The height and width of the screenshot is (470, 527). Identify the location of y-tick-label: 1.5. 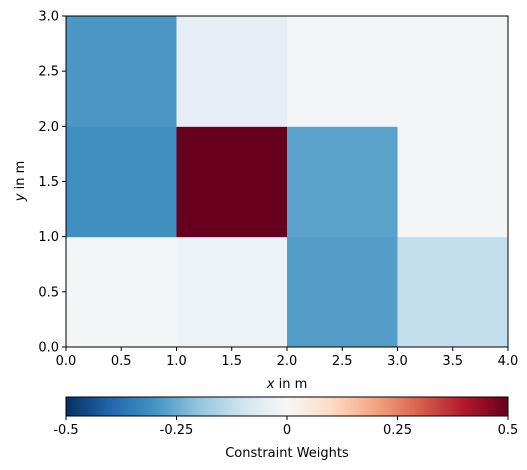
(48, 182).